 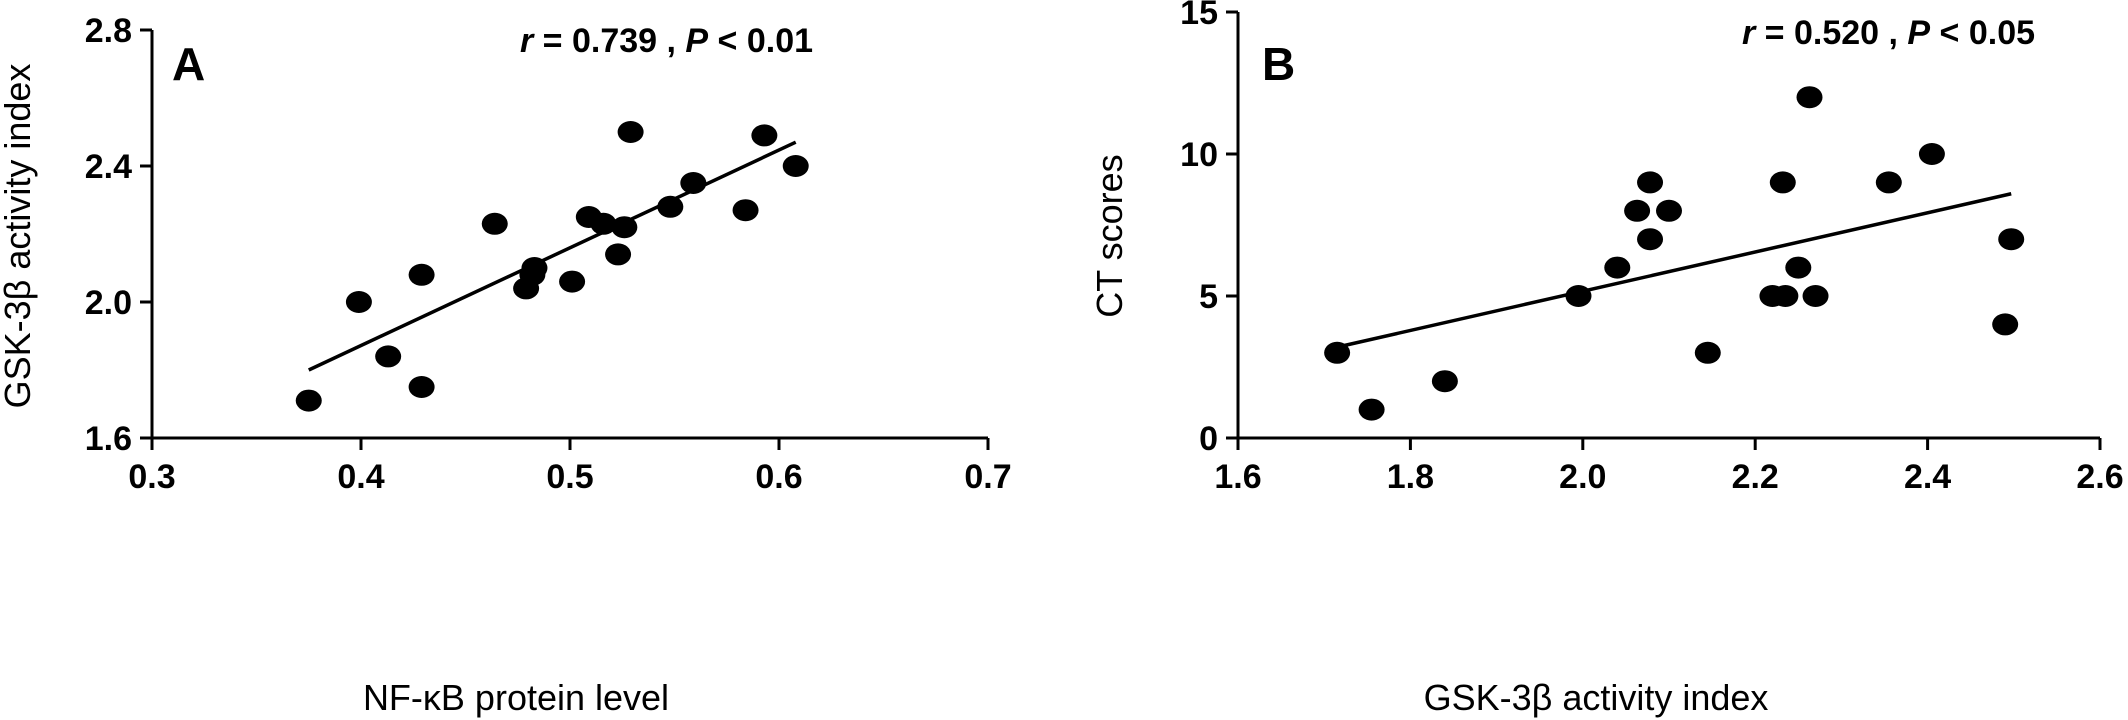 What do you see at coordinates (987, 477) in the screenshot?
I see `panel-a-x-tick-label: 0.7` at bounding box center [987, 477].